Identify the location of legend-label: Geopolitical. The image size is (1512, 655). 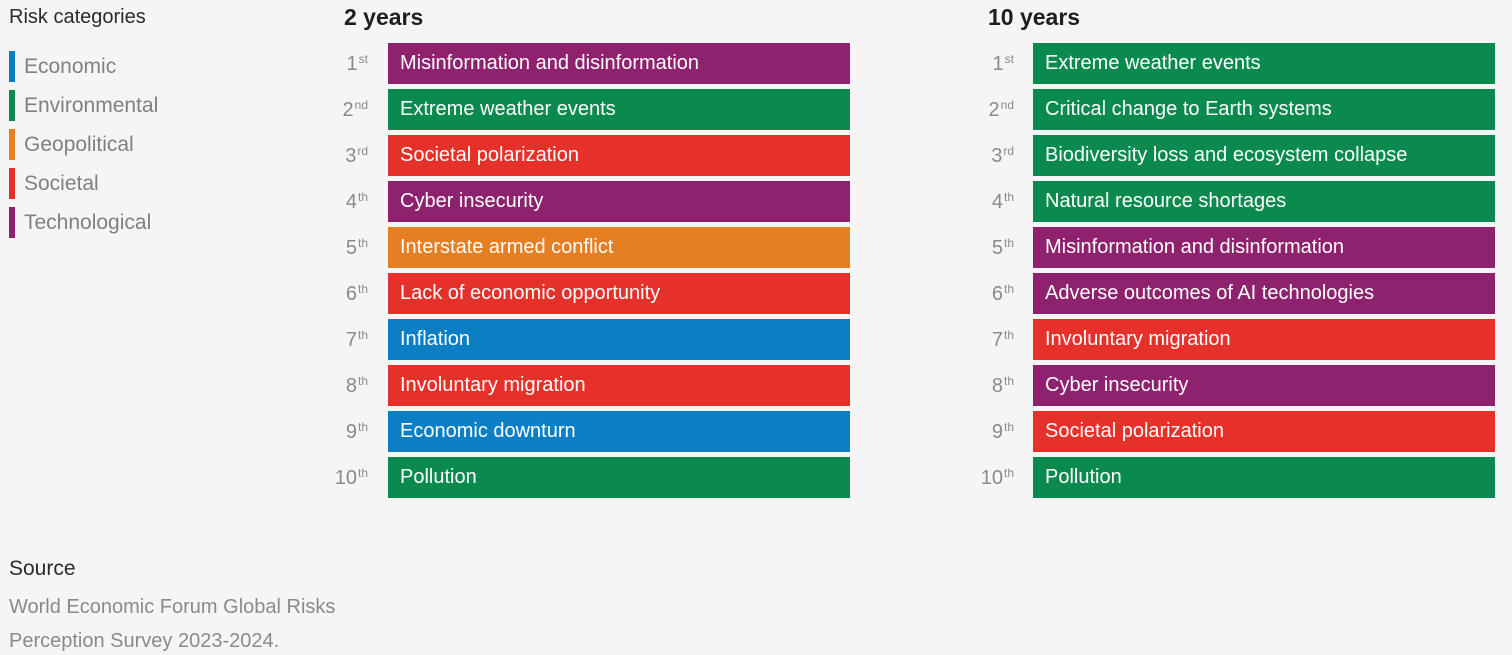
(79, 144).